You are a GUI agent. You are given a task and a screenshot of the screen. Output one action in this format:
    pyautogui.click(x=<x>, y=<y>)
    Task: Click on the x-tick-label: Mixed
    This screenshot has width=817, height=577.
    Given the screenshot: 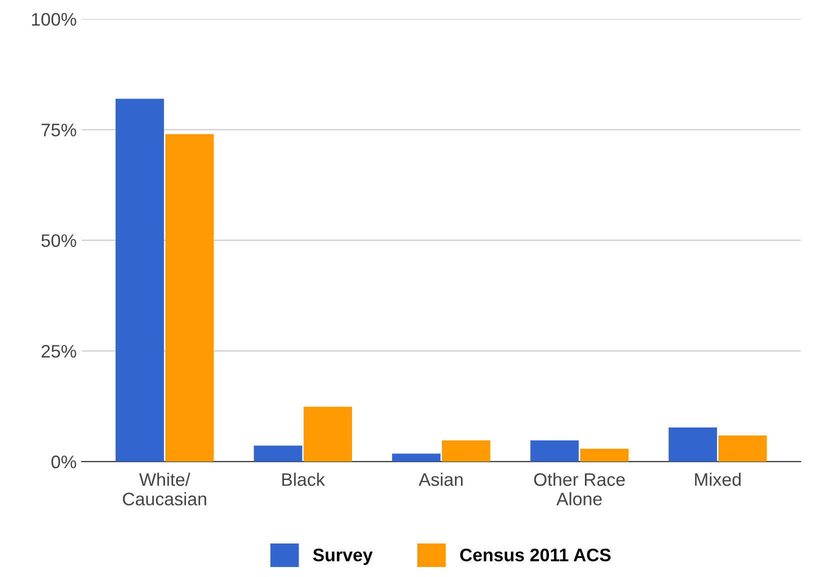 What is the action you would take?
    pyautogui.click(x=718, y=479)
    